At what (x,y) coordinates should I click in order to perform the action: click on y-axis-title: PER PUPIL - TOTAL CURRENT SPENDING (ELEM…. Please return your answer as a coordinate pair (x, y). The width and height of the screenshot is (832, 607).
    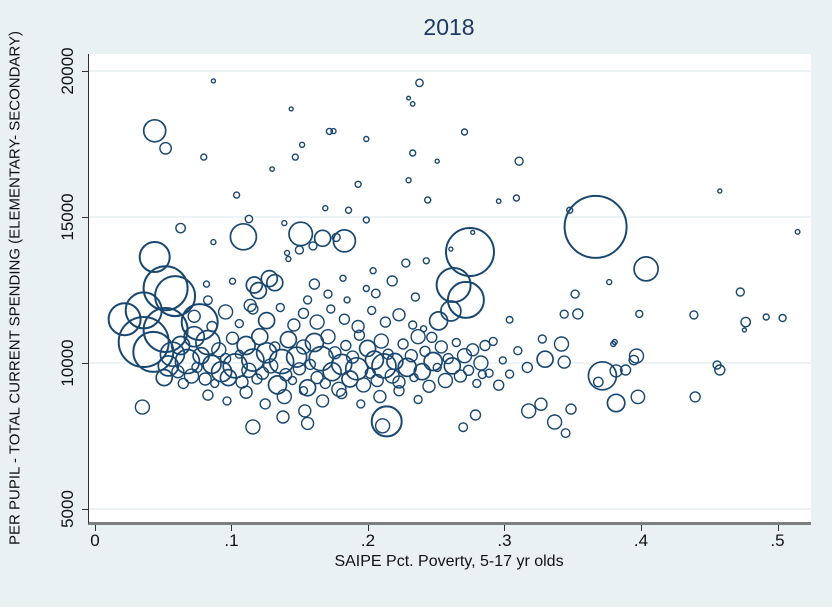
    Looking at the image, I should click on (15, 288).